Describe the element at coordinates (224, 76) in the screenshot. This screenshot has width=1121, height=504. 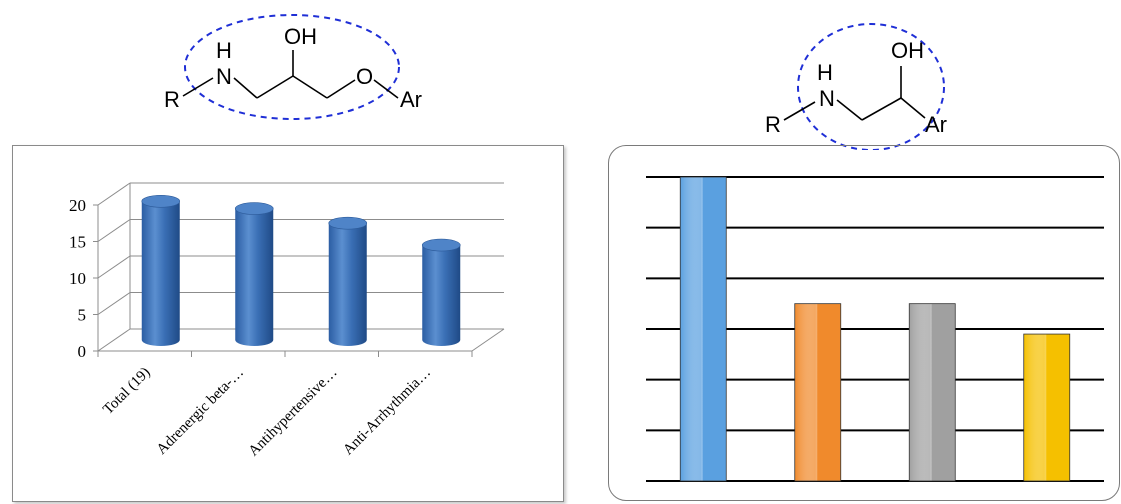
I see `left-atom-n: N` at that location.